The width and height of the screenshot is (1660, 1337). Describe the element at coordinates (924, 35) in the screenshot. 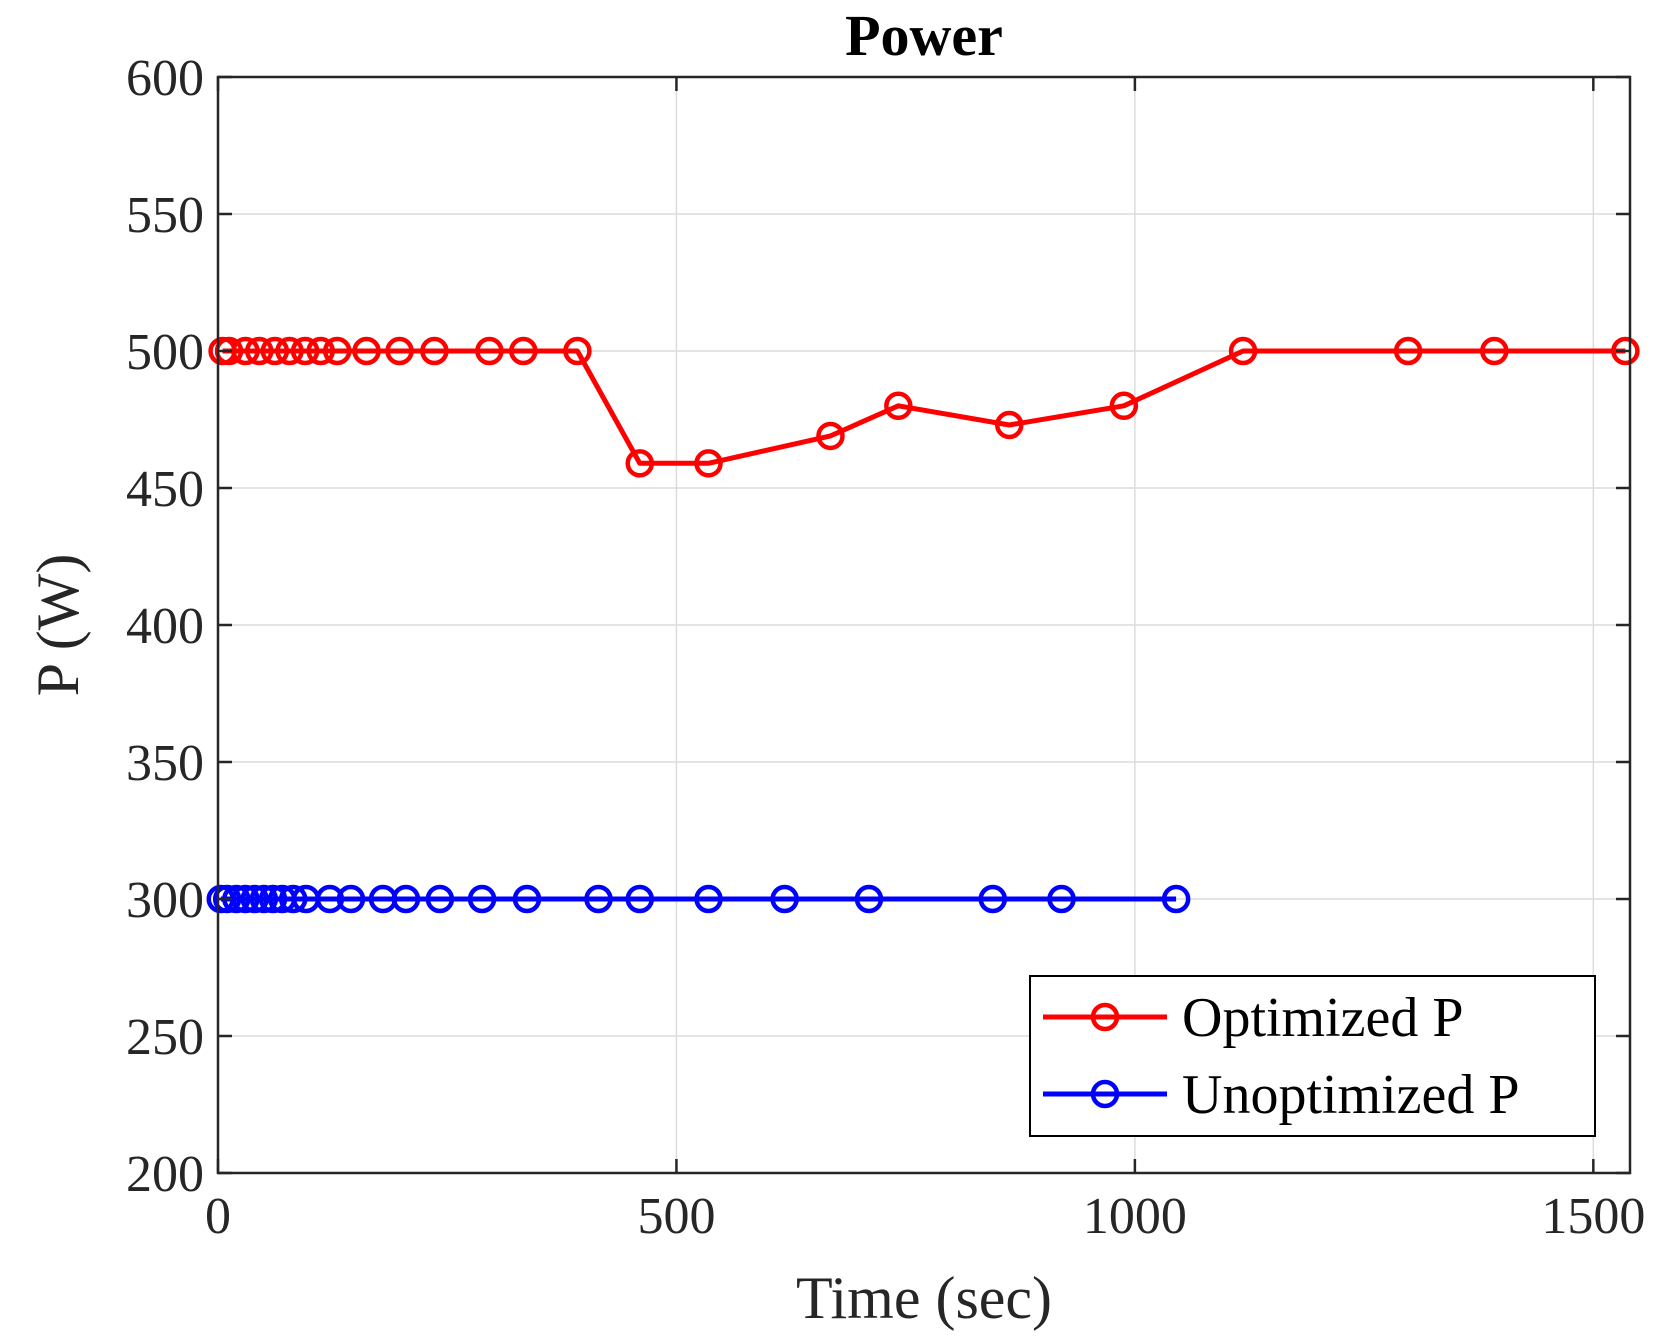

I see `chart-title: Power` at that location.